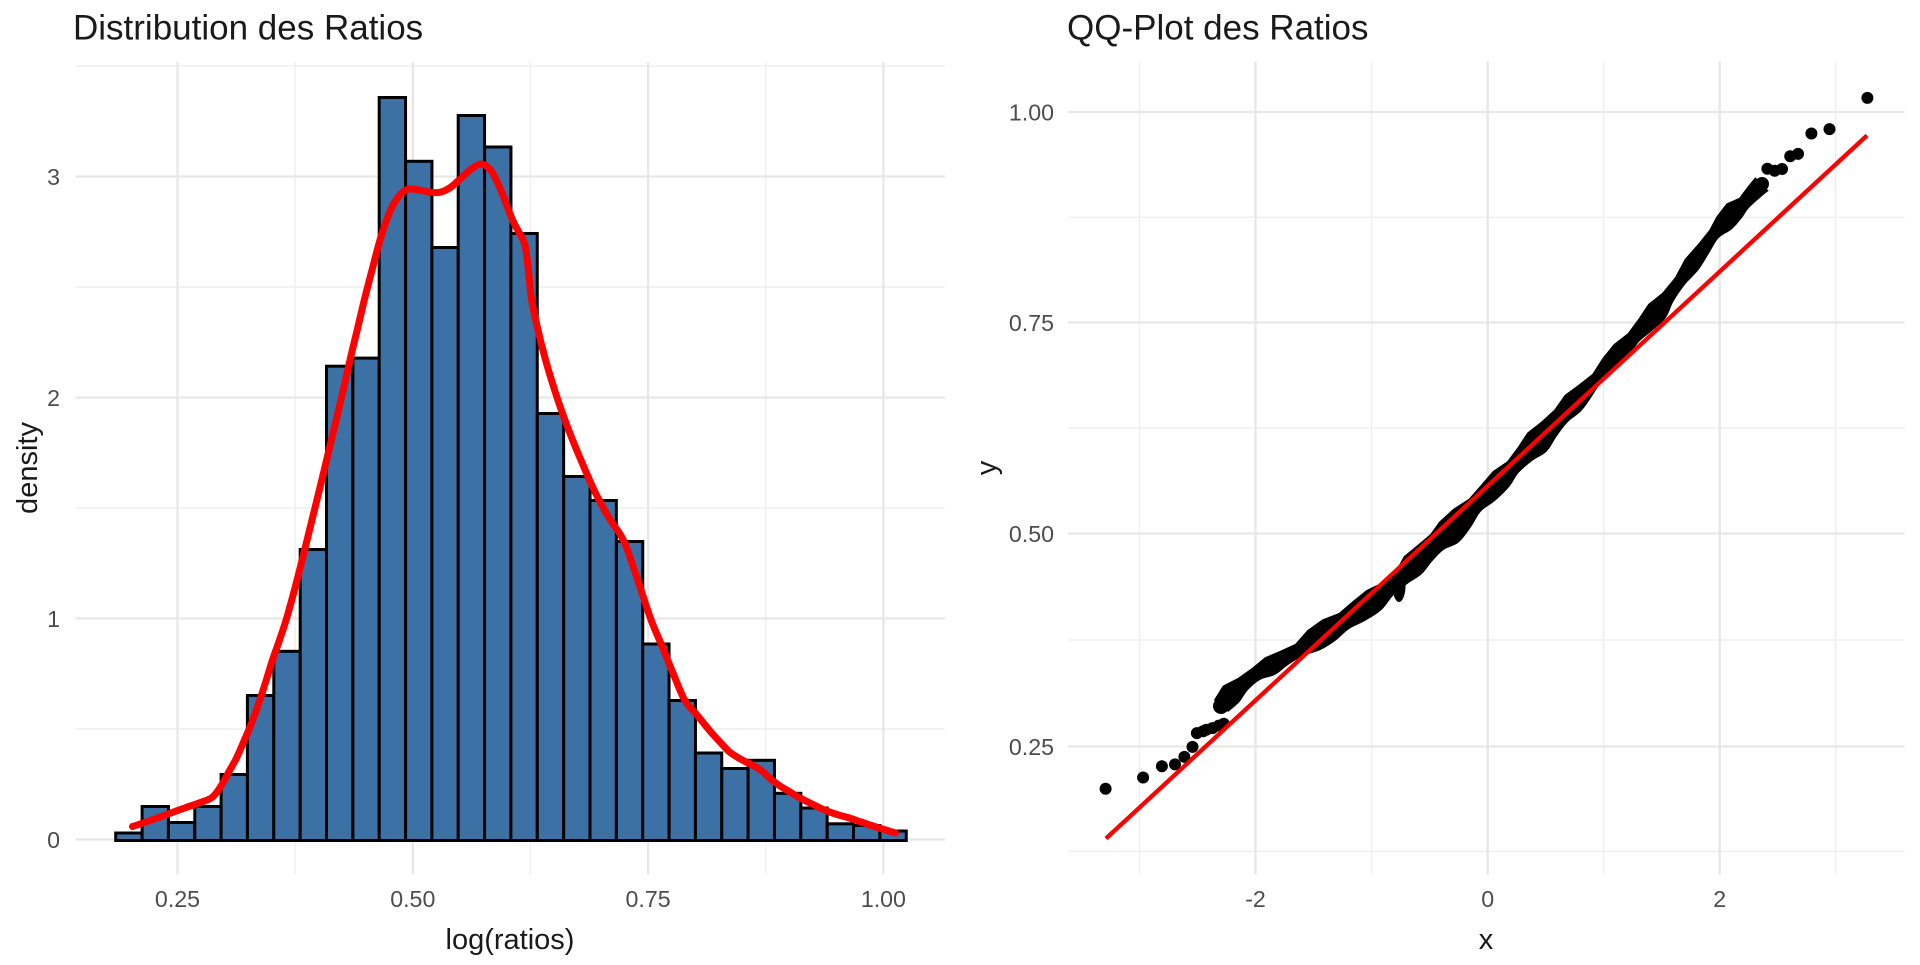 The height and width of the screenshot is (965, 1920). I want to click on svg-text: density, so click(28, 468).